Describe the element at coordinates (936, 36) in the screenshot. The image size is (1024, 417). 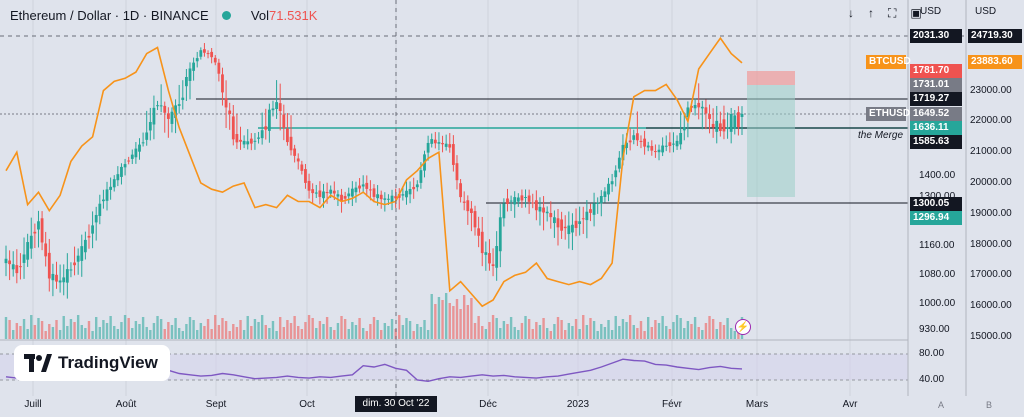
I see `price-tag-2031-30: 2031.30` at that location.